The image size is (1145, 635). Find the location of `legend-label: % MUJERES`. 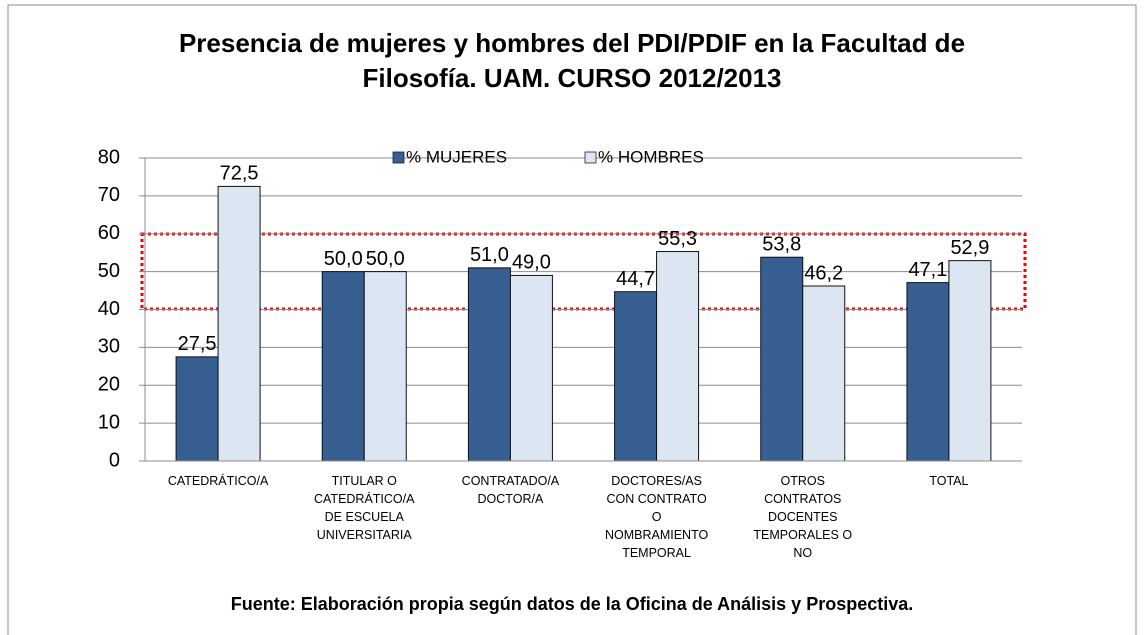

legend-label: % MUJERES is located at coordinates (456, 156).